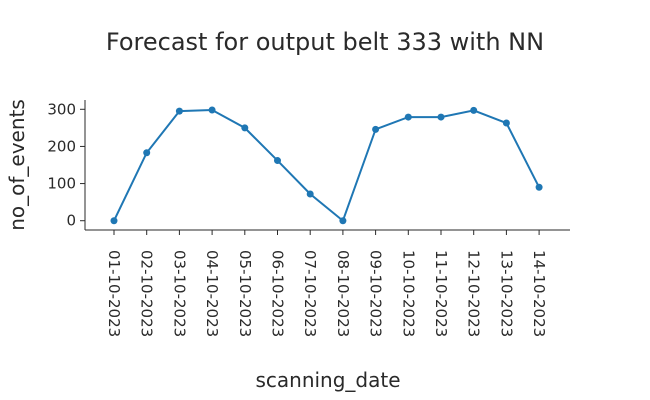 The height and width of the screenshot is (400, 650). What do you see at coordinates (325, 42) in the screenshot?
I see `chart-title: Forecast for output belt 333 with NN` at bounding box center [325, 42].